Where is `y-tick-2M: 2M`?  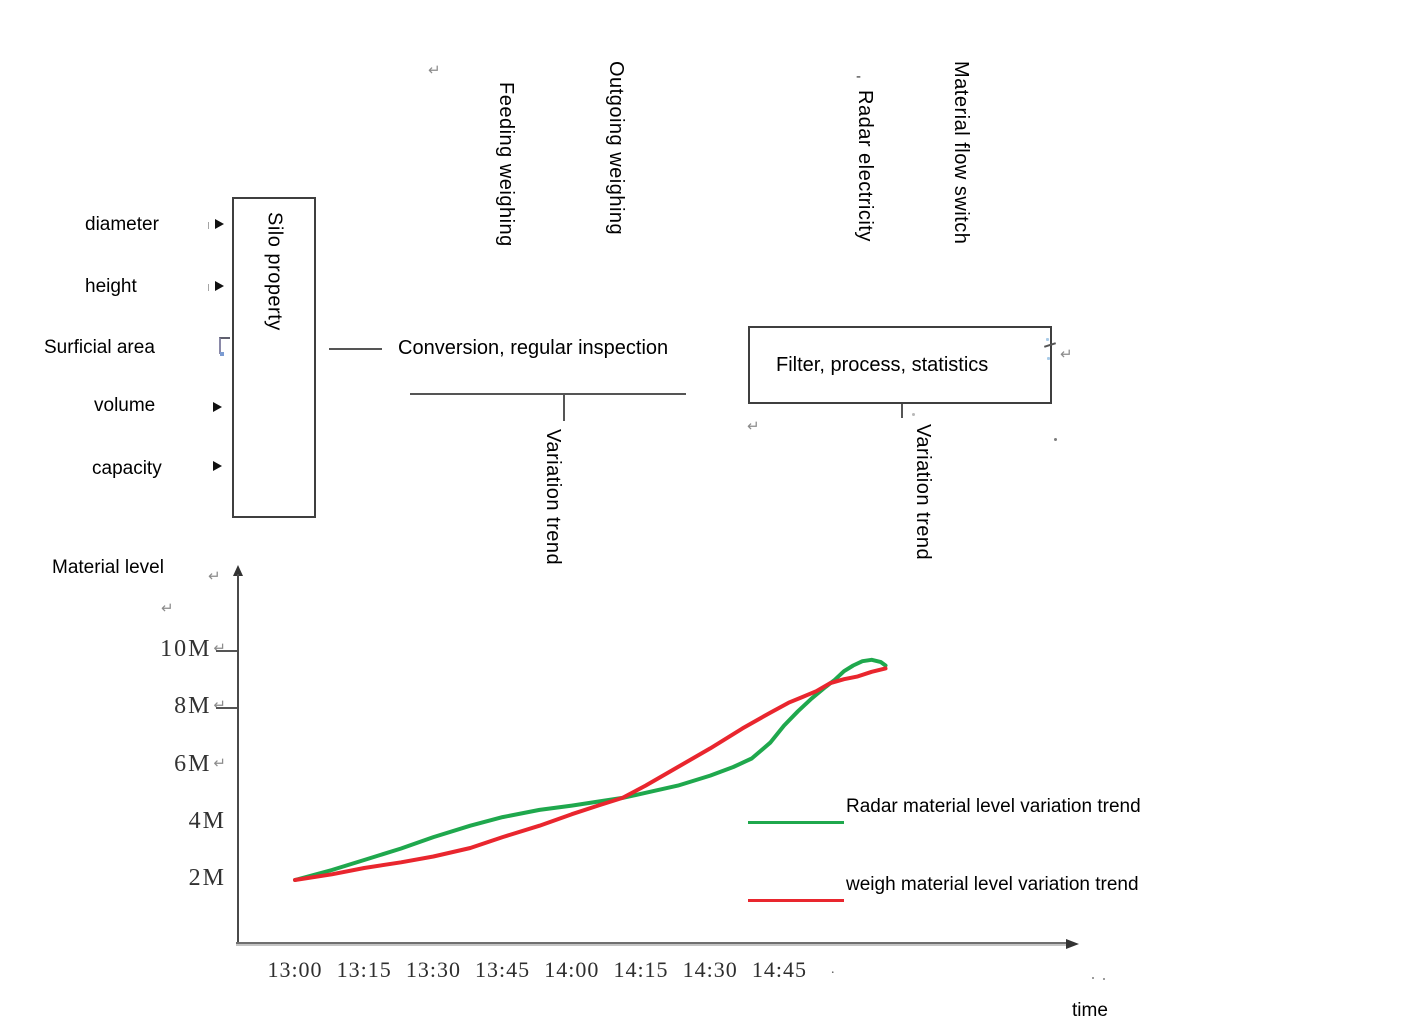
y-tick-2M: 2M is located at coordinates (207, 878).